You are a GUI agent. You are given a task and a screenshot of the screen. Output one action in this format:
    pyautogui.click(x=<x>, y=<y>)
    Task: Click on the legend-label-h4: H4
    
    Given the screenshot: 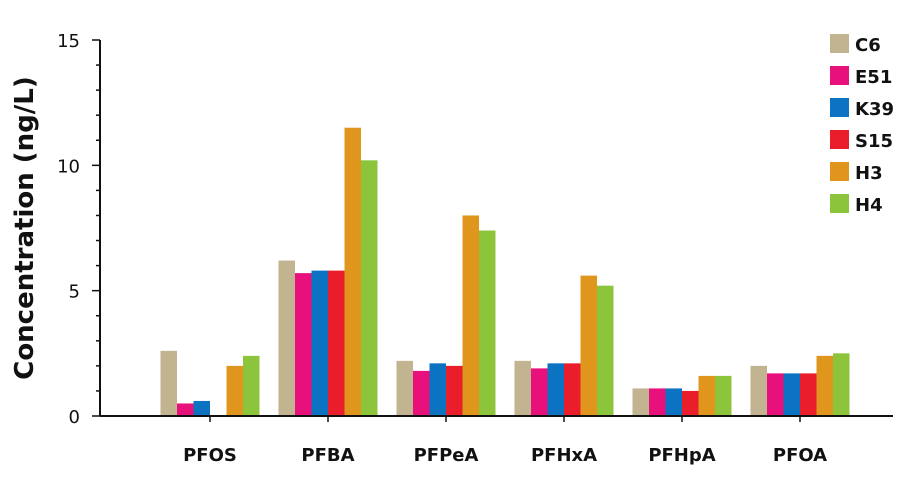 What is the action you would take?
    pyautogui.click(x=869, y=205)
    